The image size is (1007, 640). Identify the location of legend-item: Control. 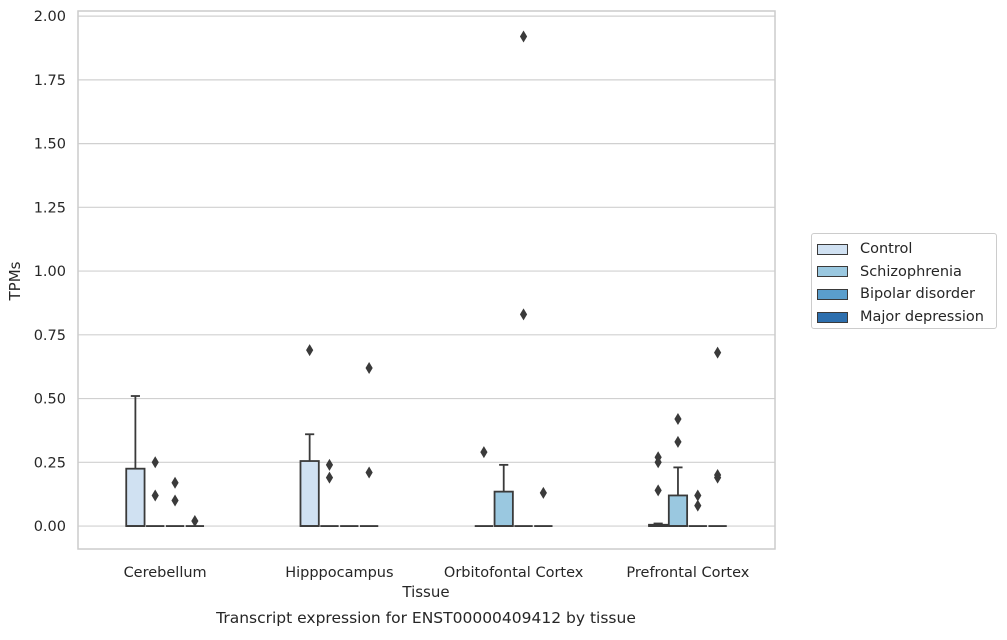
(906, 249).